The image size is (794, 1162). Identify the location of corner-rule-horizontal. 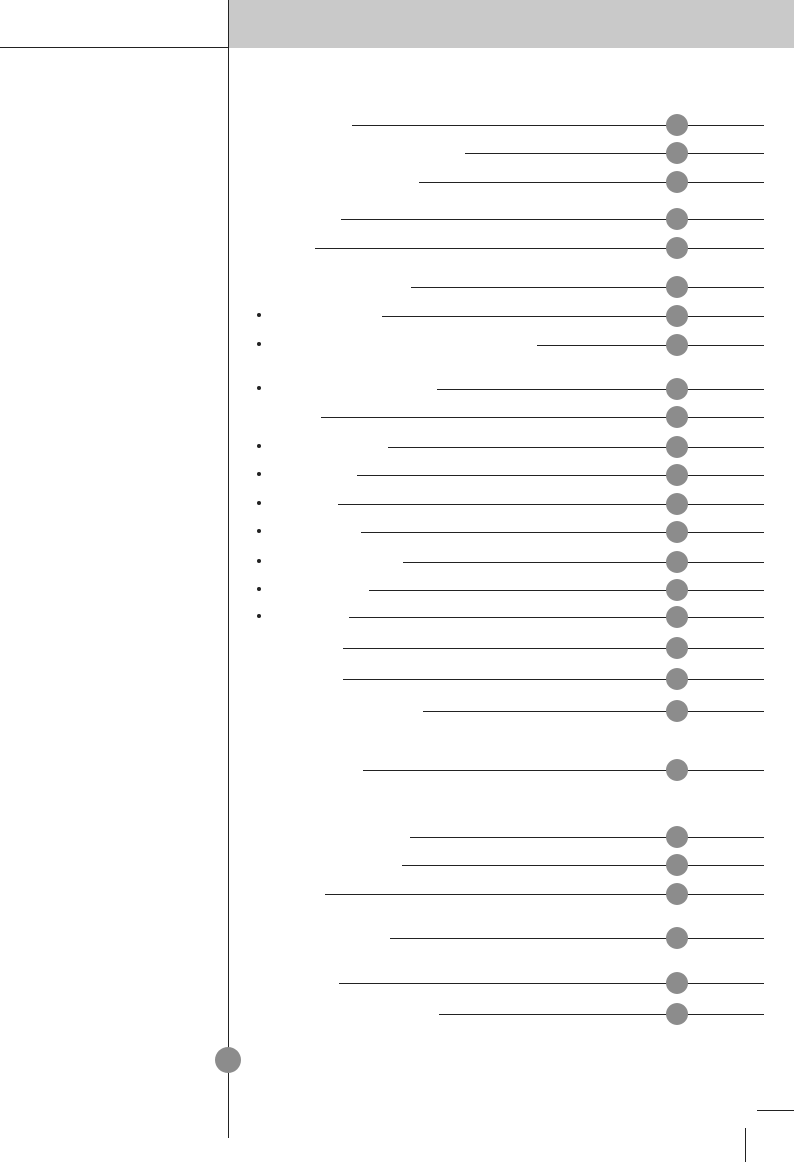
(775, 1110).